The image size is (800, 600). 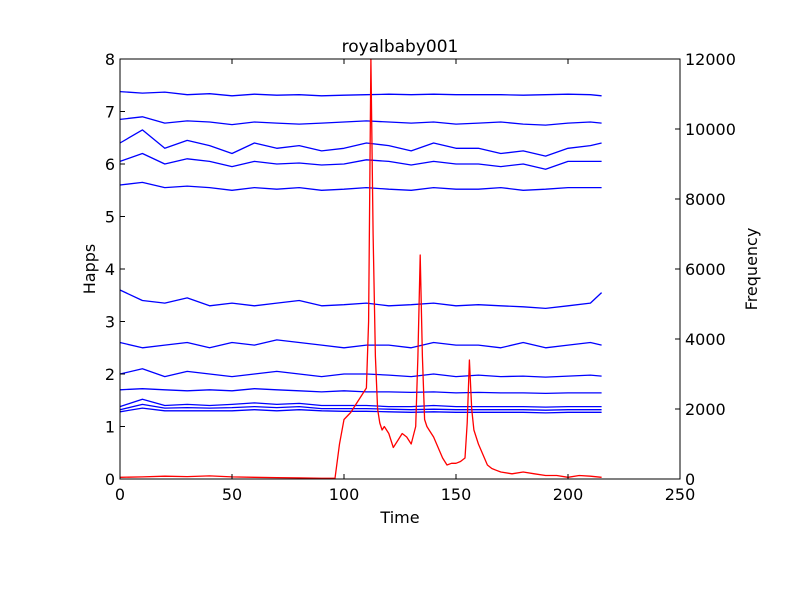 I want to click on x-tick-label: 0, so click(x=120, y=494).